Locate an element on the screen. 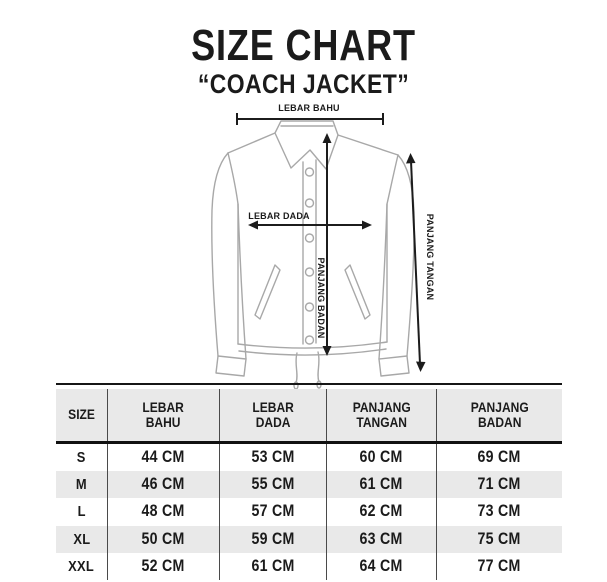 The width and height of the screenshot is (607, 582). page-title: SIZE CHART is located at coordinates (303, 45).